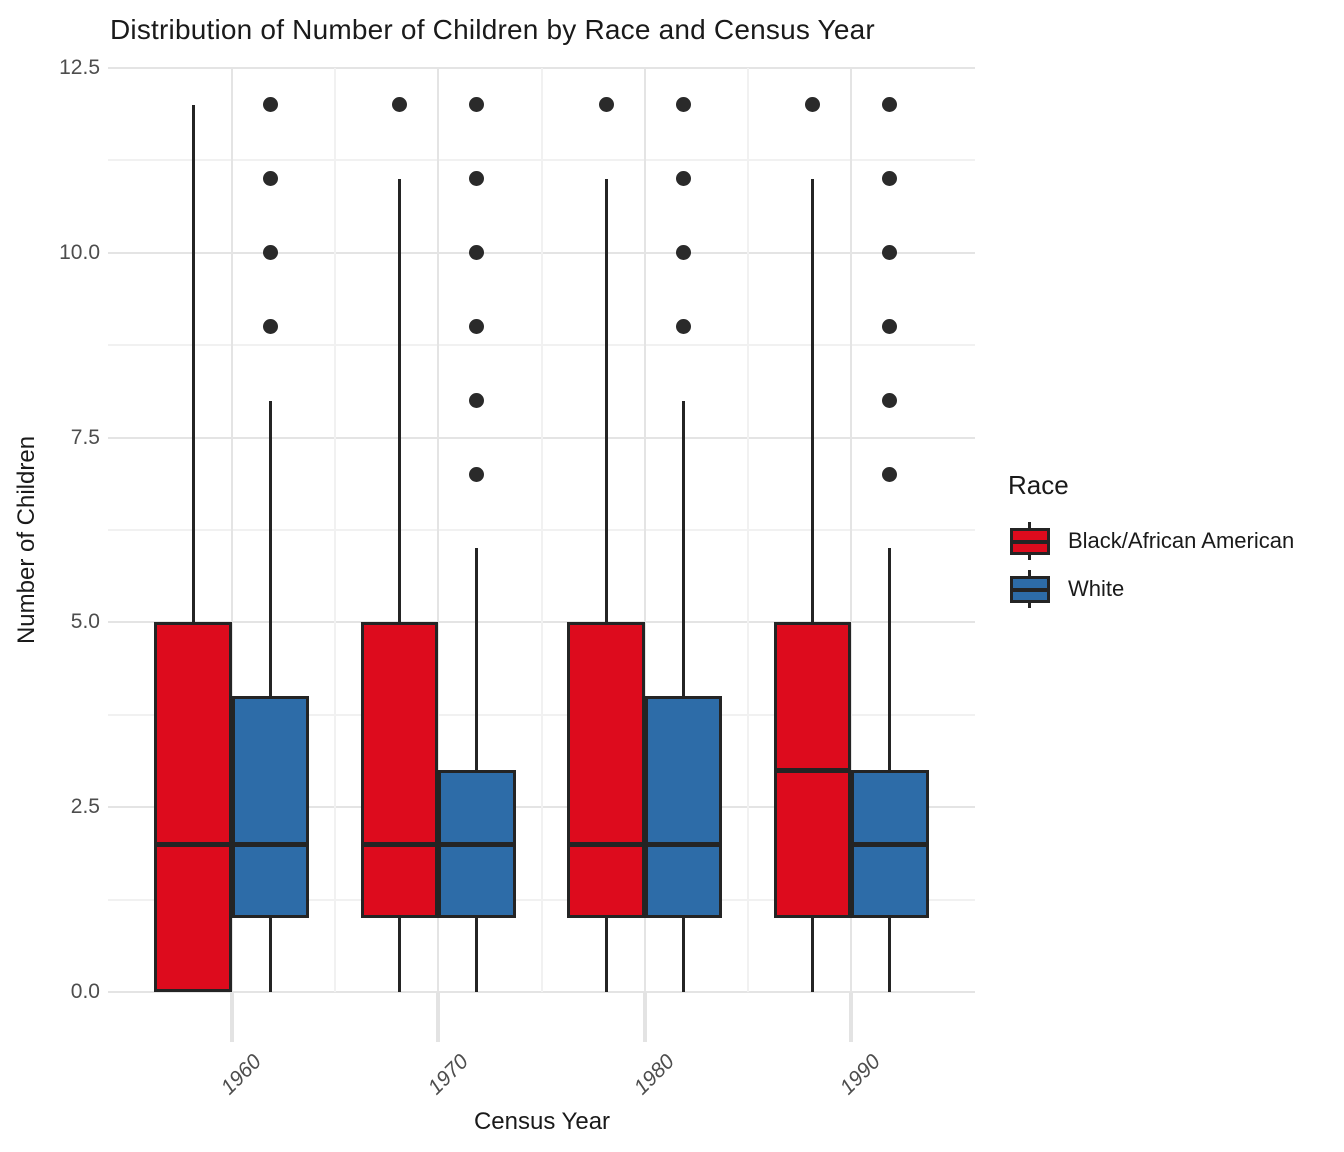 The width and height of the screenshot is (1344, 1152). What do you see at coordinates (683, 844) in the screenshot?
I see `boxplot-white-1980-median` at bounding box center [683, 844].